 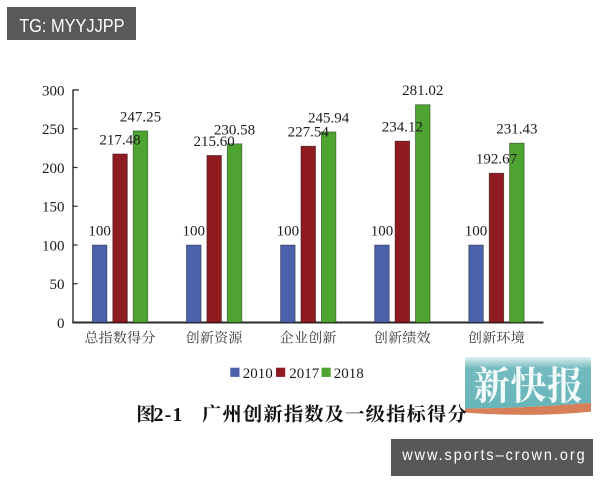 What do you see at coordinates (53, 130) in the screenshot?
I see `svg-text: 250` at bounding box center [53, 130].